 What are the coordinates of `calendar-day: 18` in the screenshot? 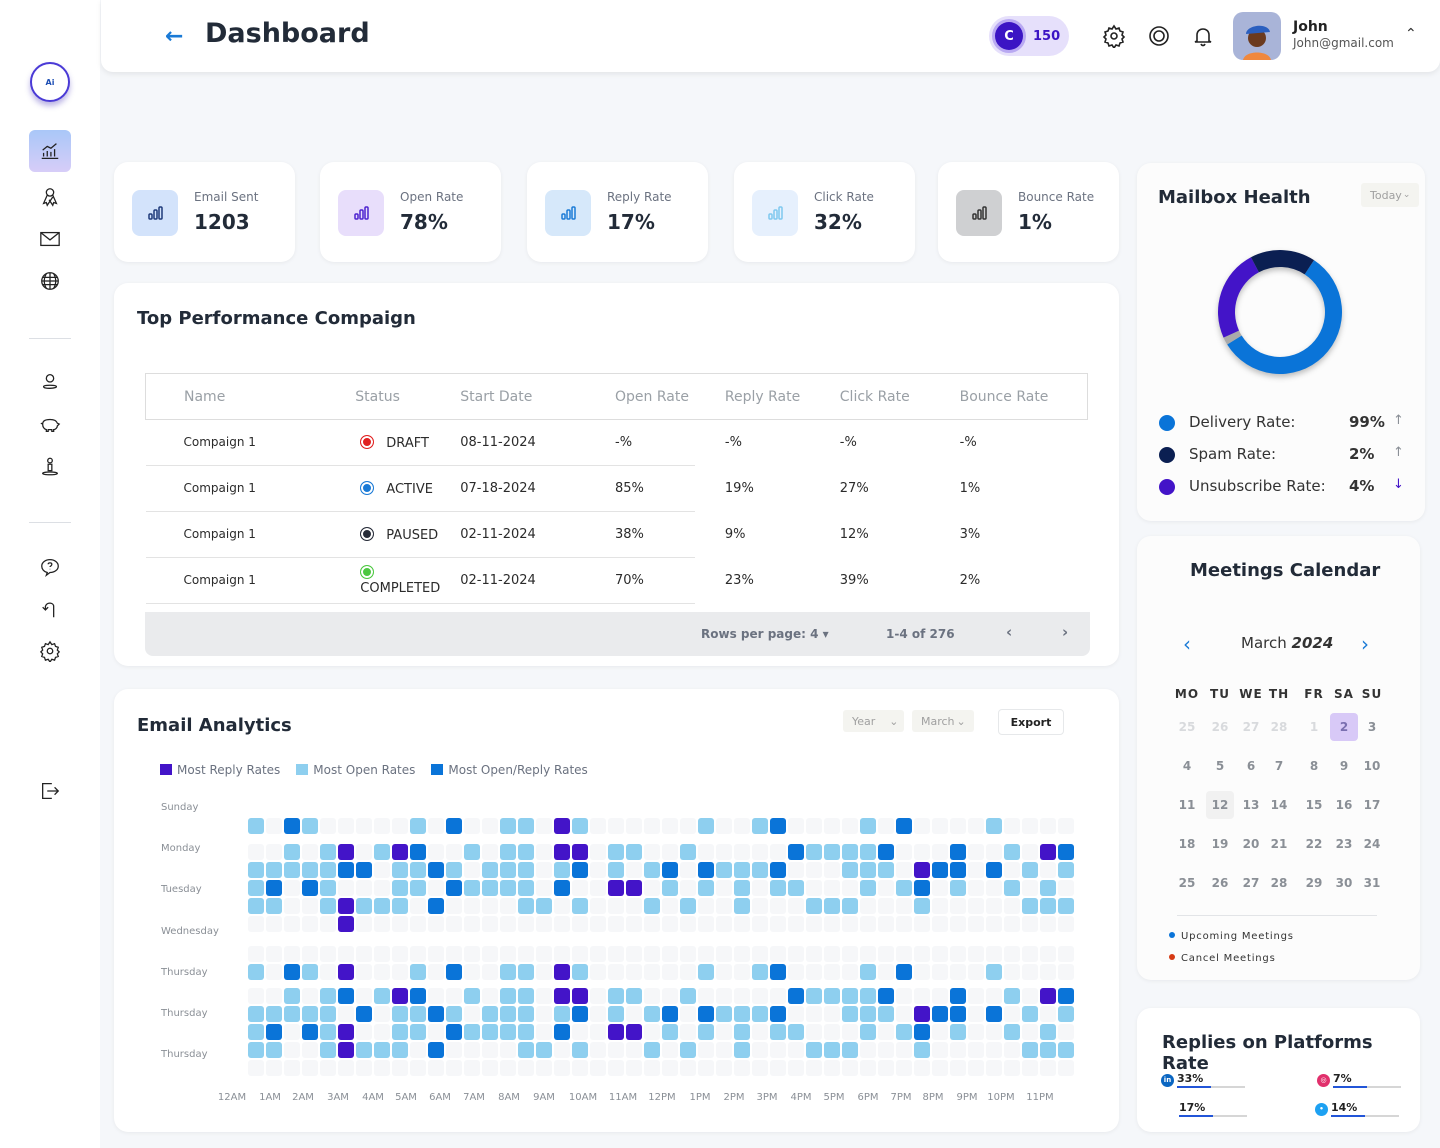 It's located at (1187, 844).